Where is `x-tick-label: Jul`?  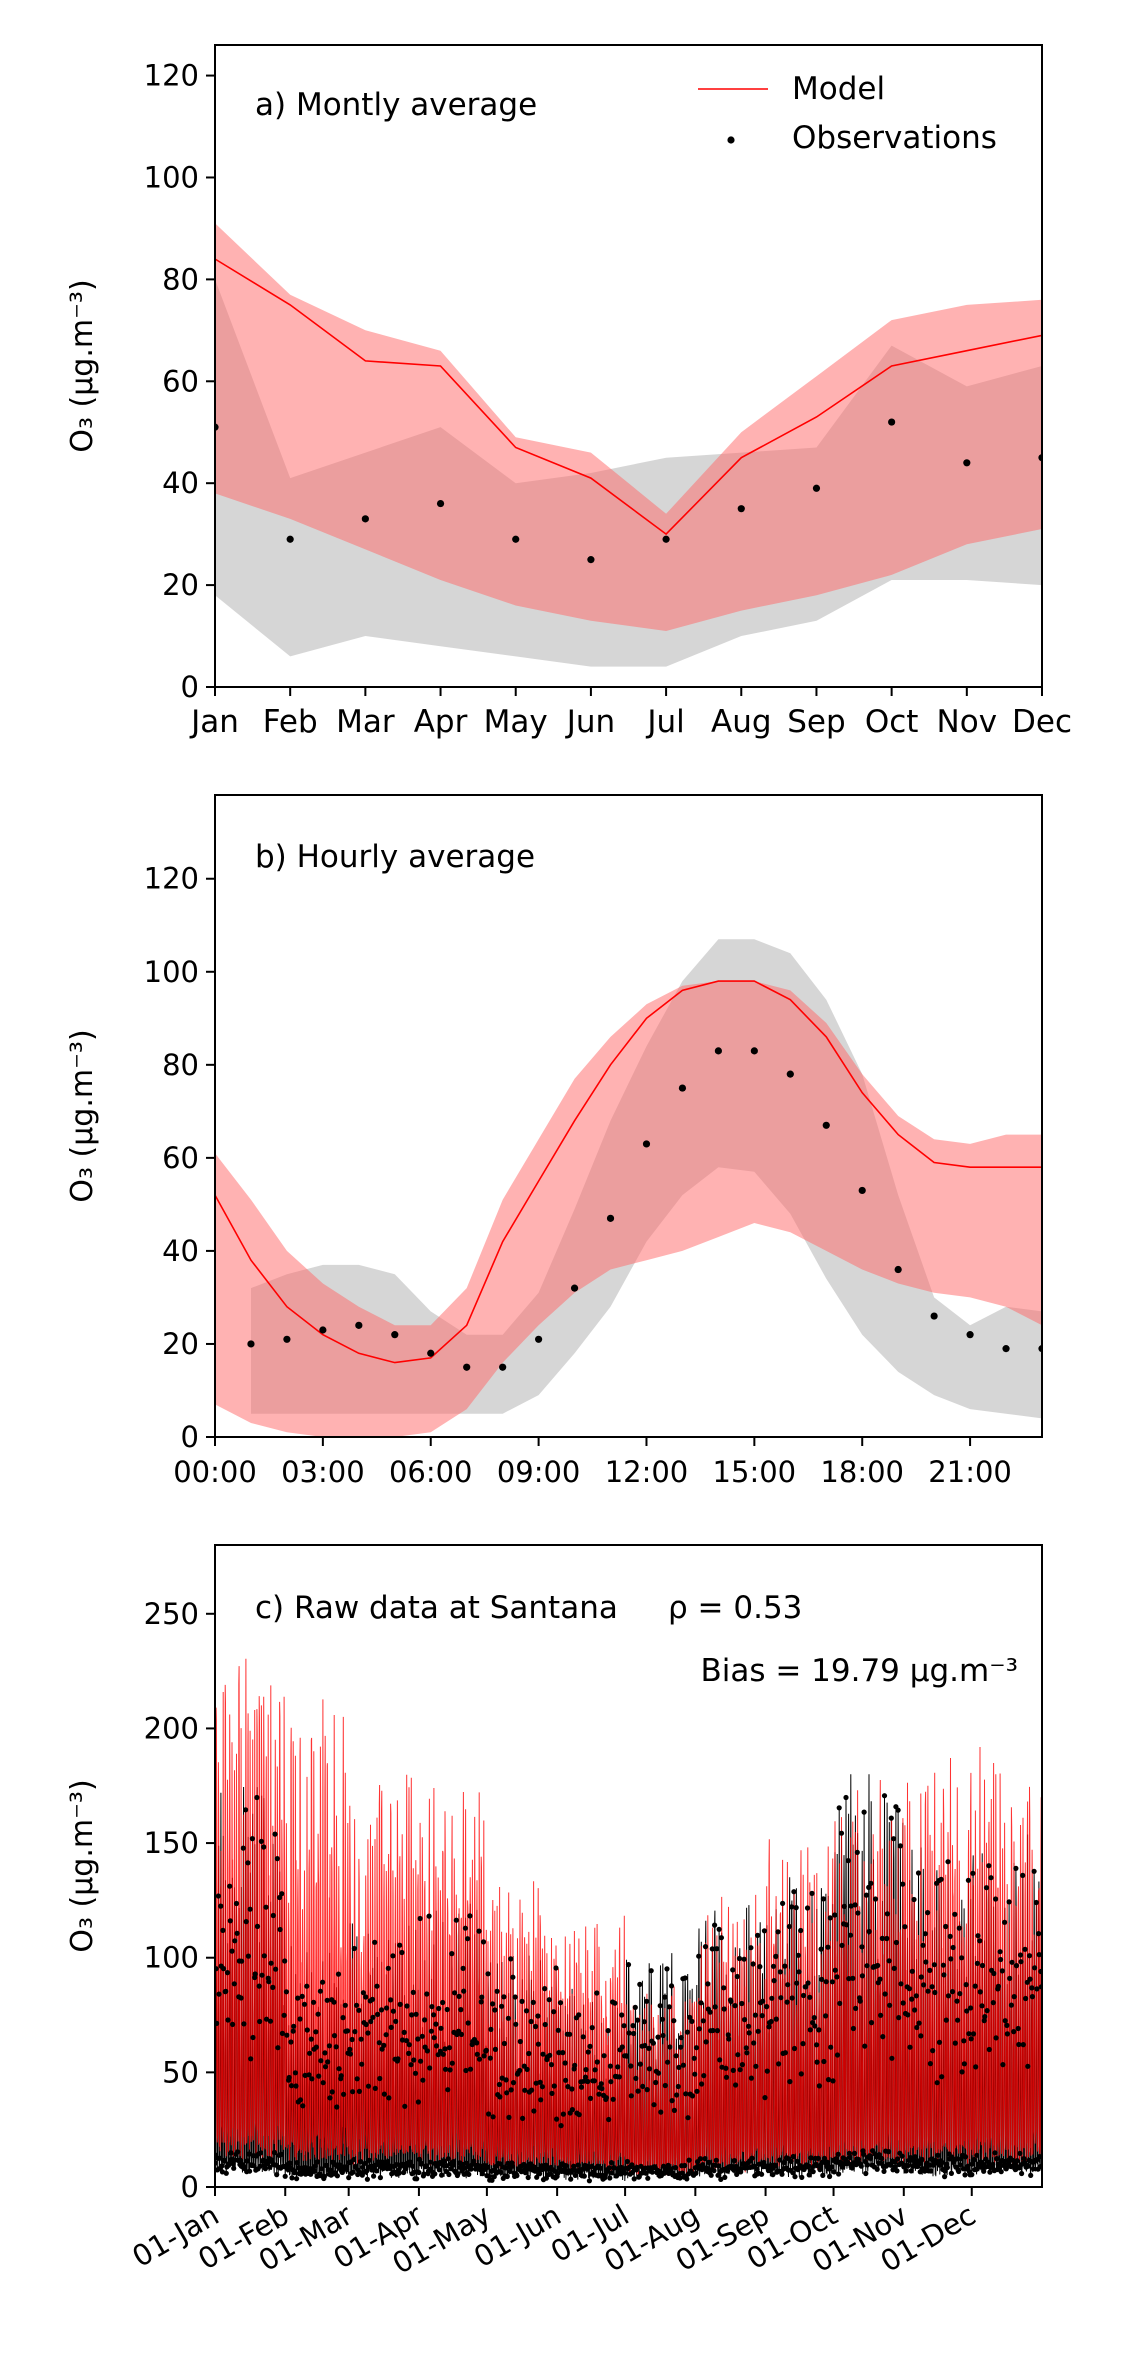 x-tick-label: Jul is located at coordinates (664, 722).